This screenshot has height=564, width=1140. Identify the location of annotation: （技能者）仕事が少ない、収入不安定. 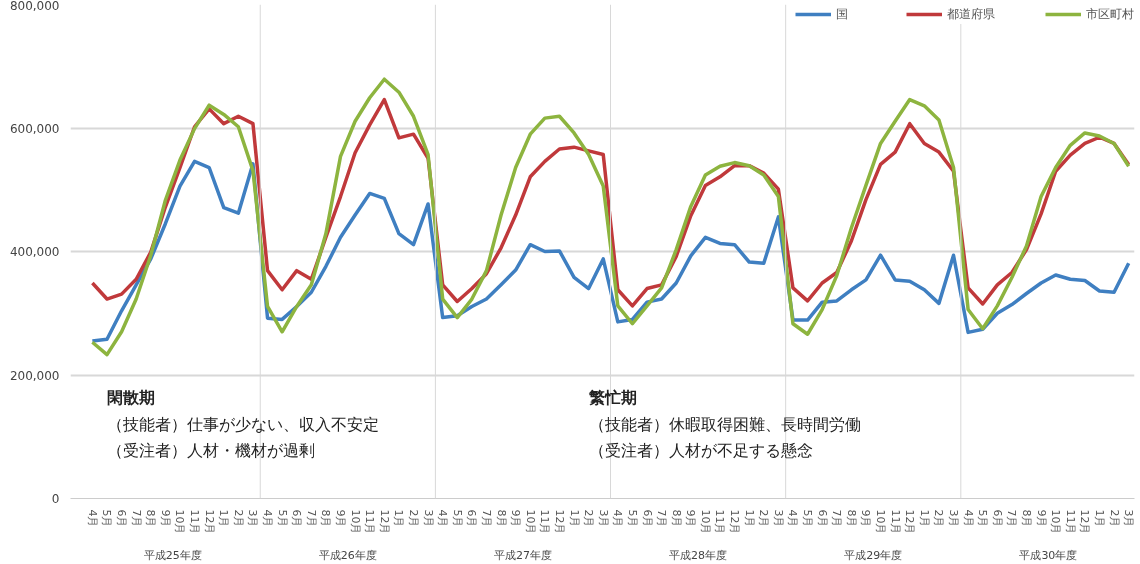
(242, 424).